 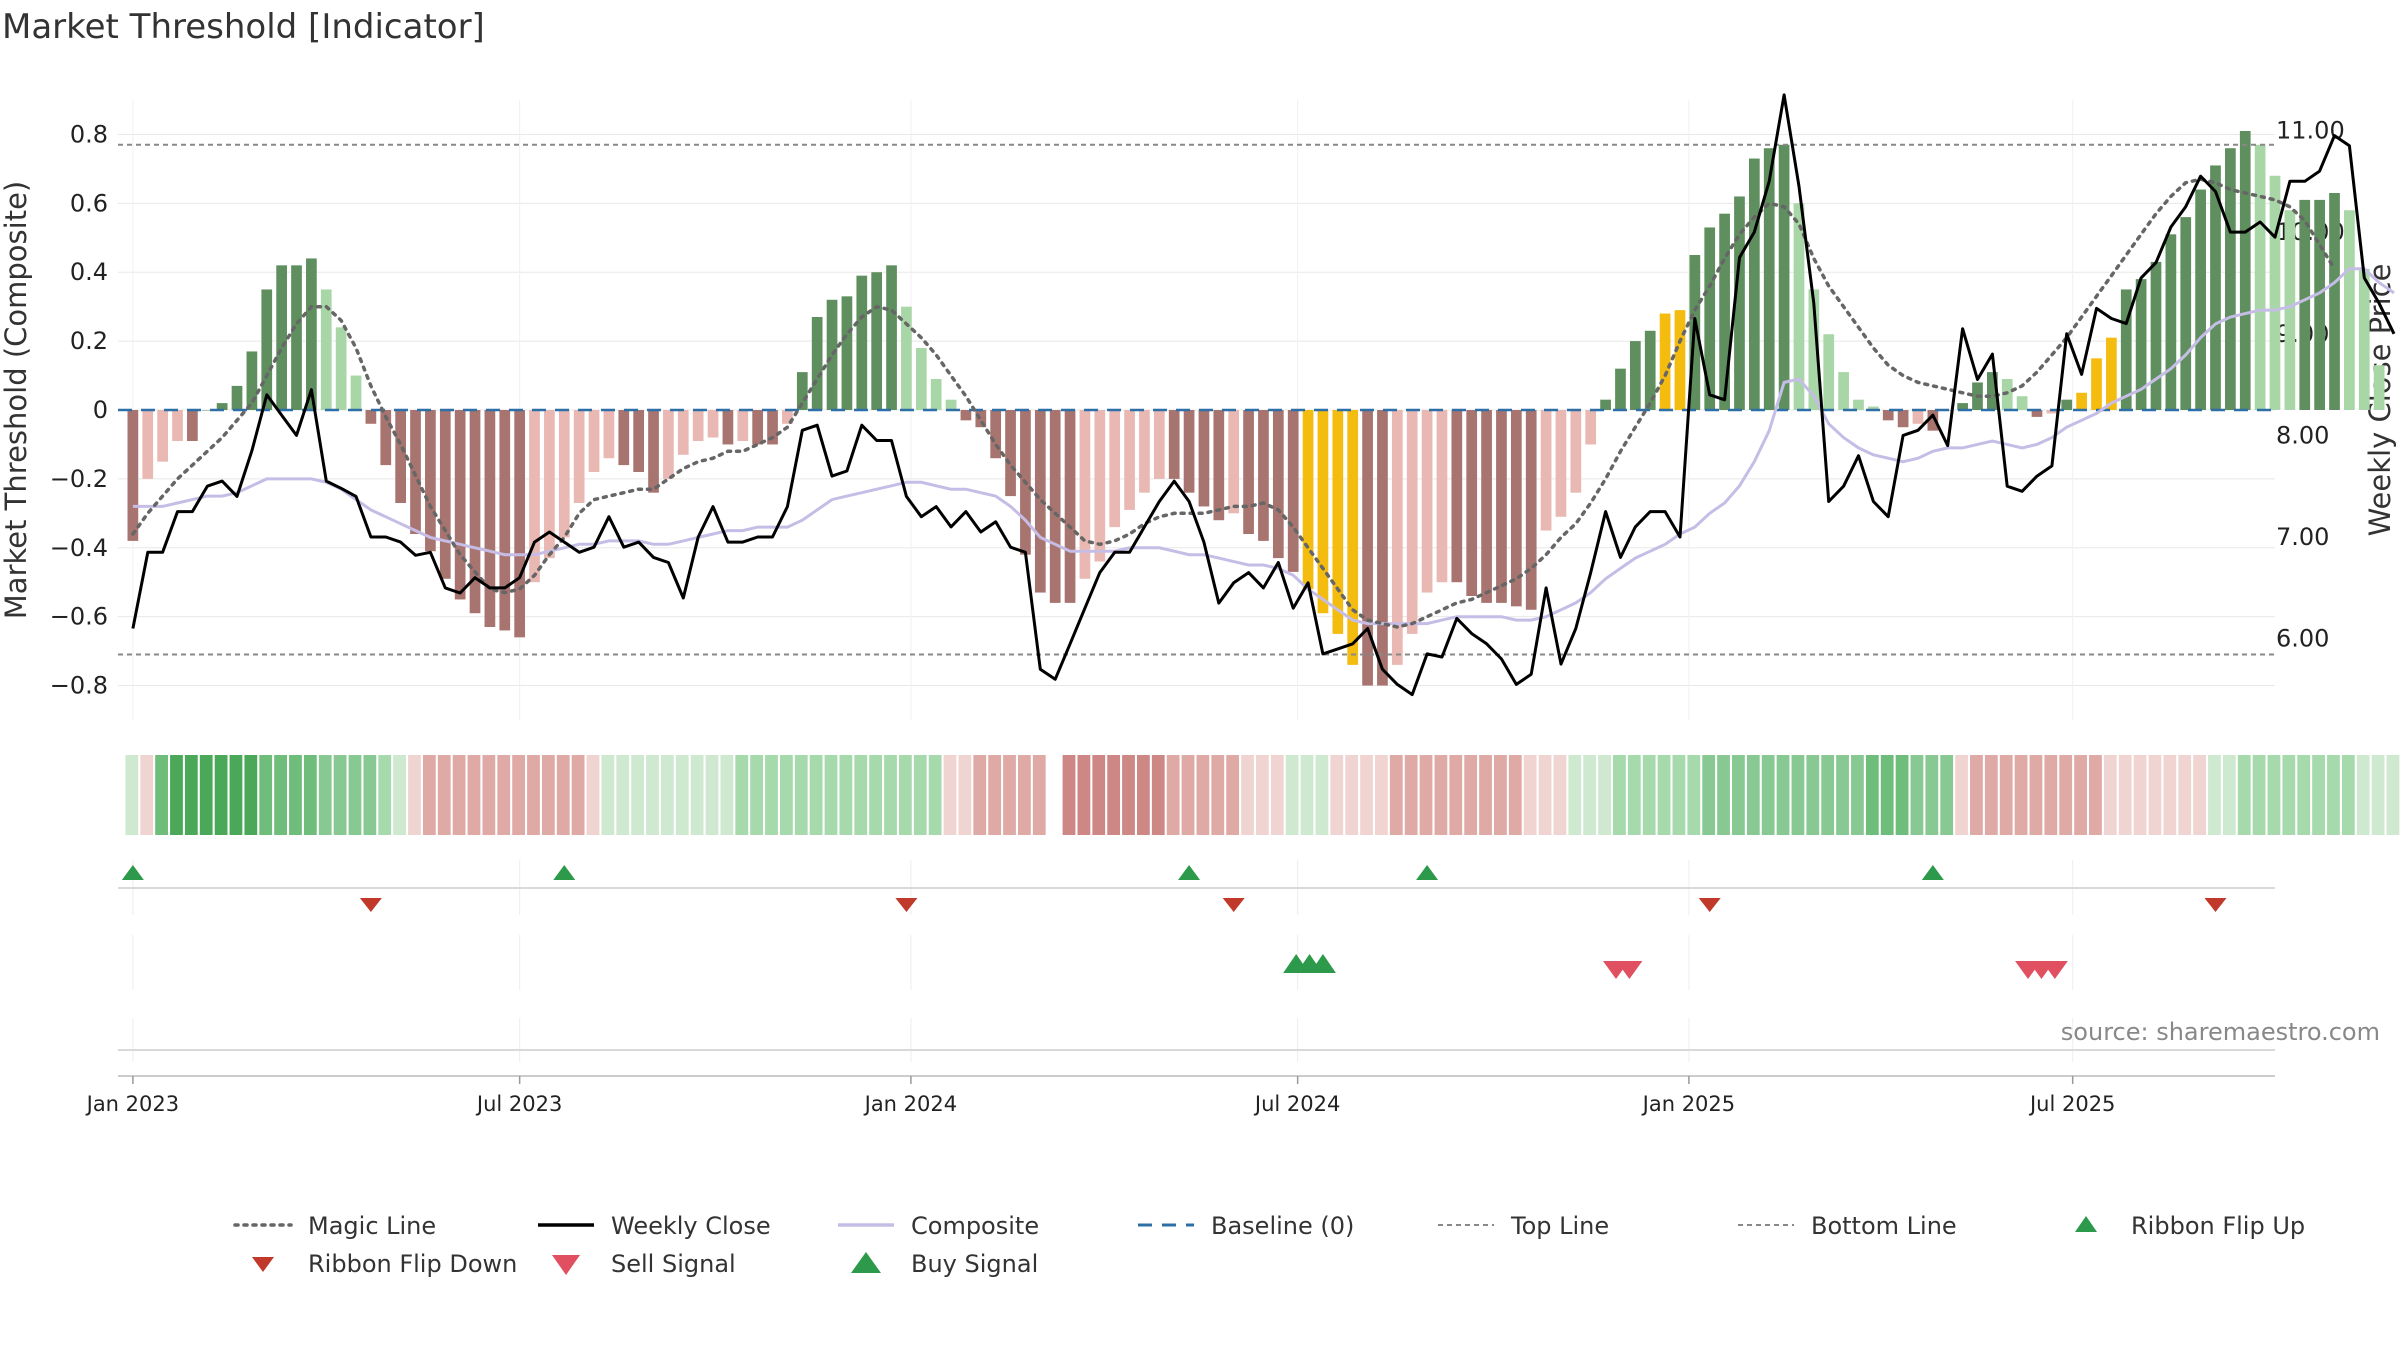 What do you see at coordinates (944, 1264) in the screenshot?
I see `legend-item: Buy Signal` at bounding box center [944, 1264].